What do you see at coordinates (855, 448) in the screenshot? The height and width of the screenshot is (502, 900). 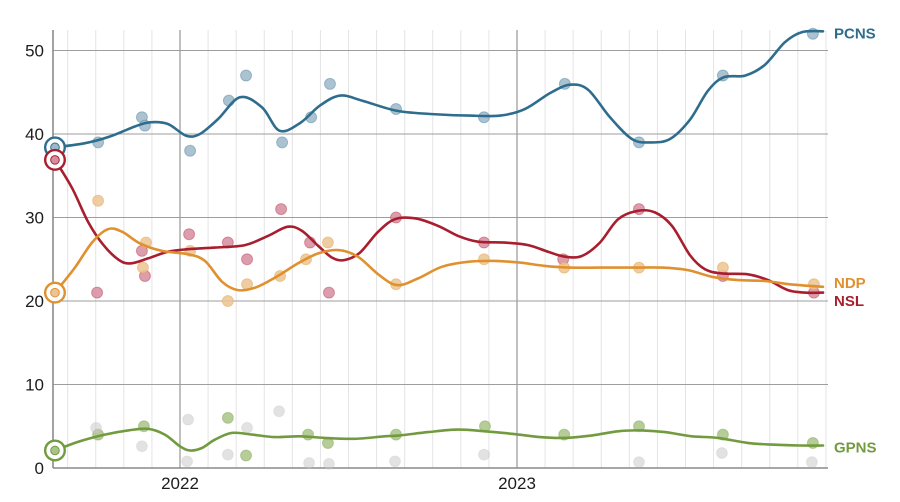 I see `series-label-gpns: GPNS` at bounding box center [855, 448].